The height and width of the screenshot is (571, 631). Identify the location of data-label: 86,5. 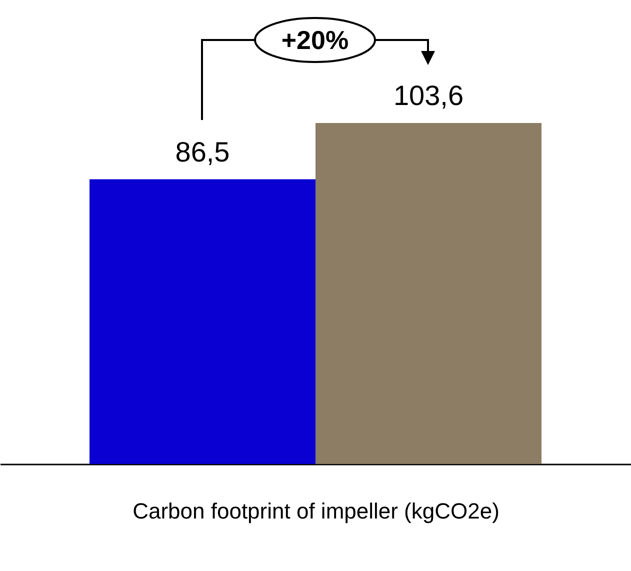
(202, 152).